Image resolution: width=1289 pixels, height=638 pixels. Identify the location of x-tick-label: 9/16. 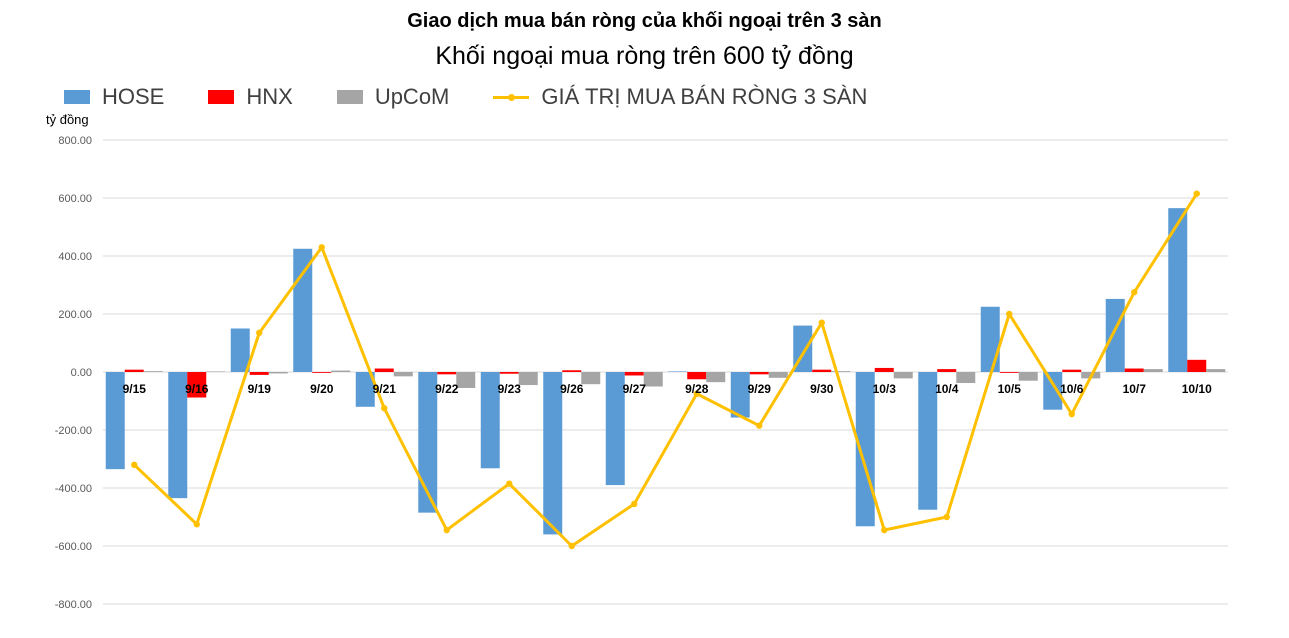
(197, 389).